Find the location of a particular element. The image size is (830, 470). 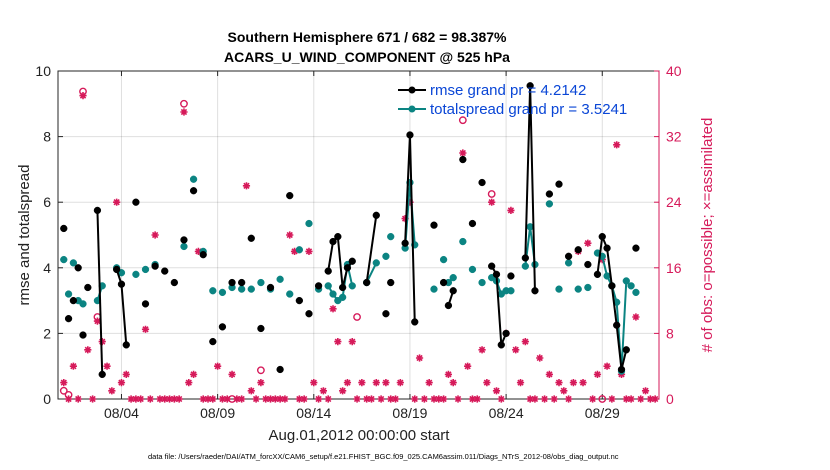

y-right-tick-label: 8 is located at coordinates (670, 333).